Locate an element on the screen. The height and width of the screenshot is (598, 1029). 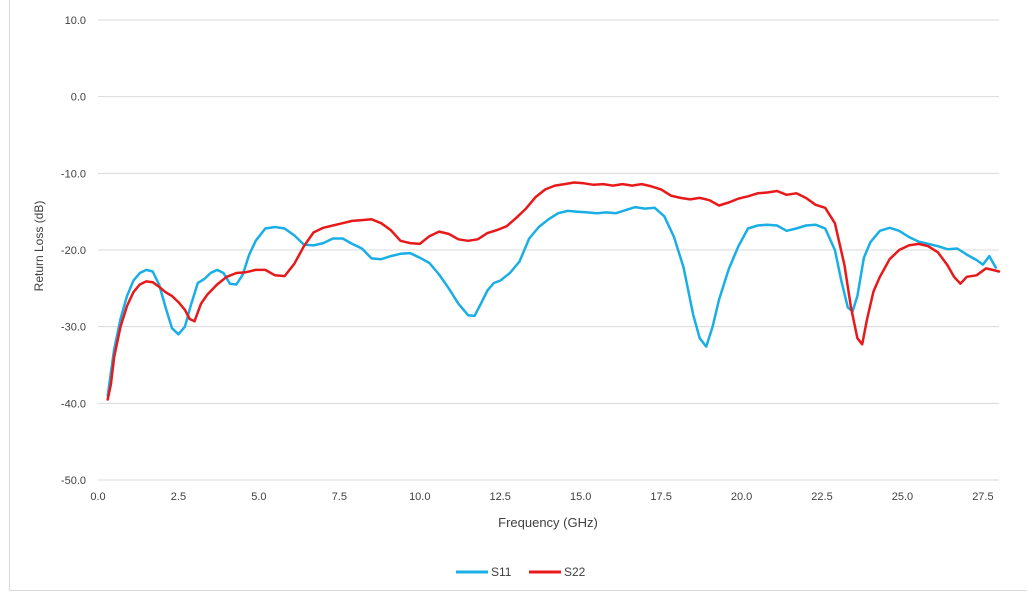
x-tick-label: 10.0 is located at coordinates (419, 497).